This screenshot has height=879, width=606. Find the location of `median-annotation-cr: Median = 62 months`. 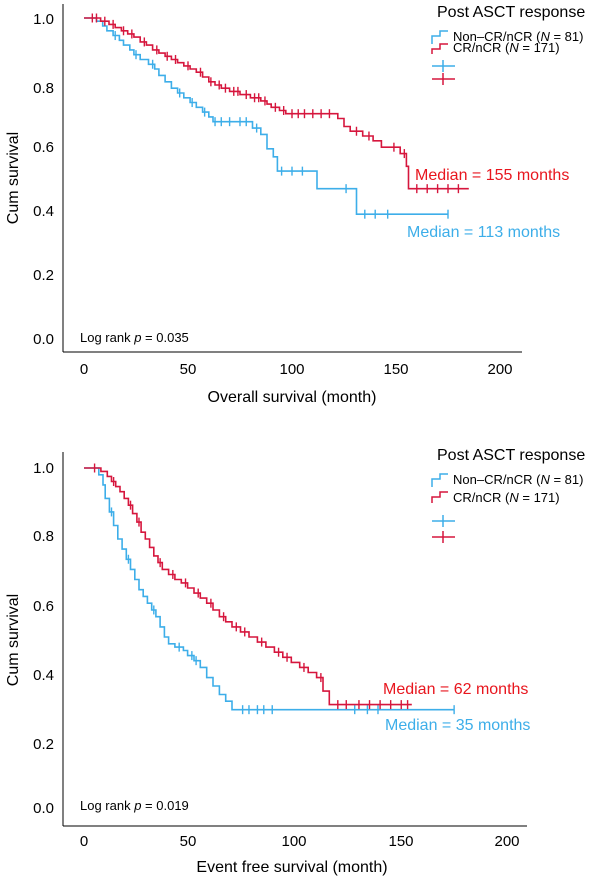

median-annotation-cr: Median = 62 months is located at coordinates (455, 689).